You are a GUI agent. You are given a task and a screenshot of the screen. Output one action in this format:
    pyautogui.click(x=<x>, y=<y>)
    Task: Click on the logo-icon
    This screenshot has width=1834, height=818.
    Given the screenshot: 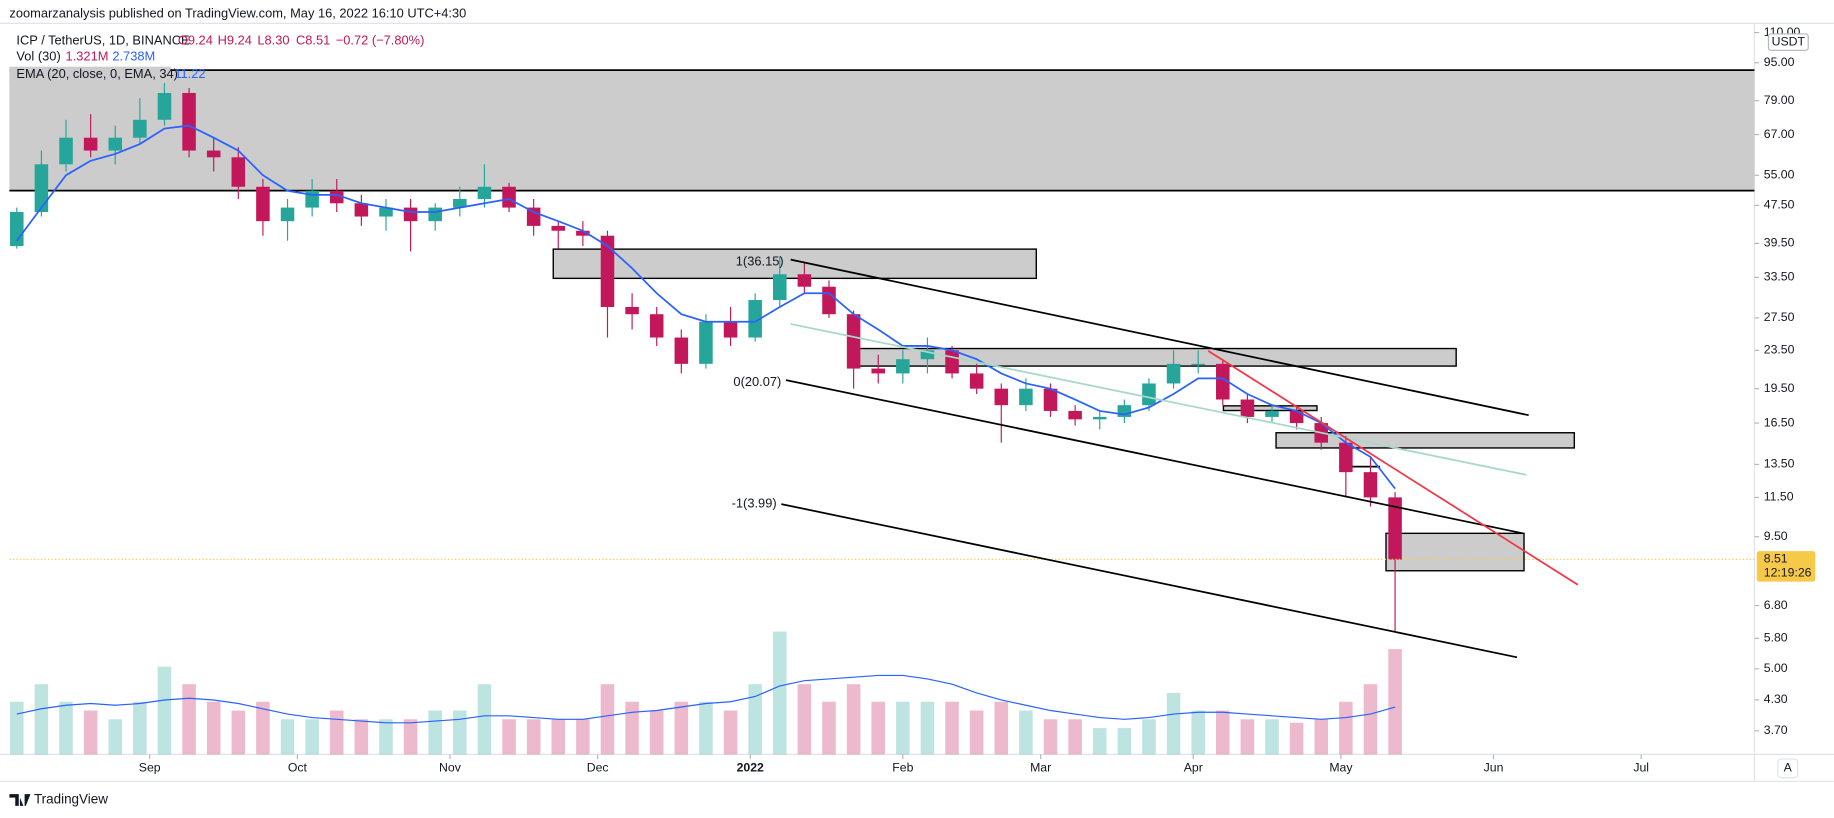 What is the action you would take?
    pyautogui.click(x=20, y=800)
    